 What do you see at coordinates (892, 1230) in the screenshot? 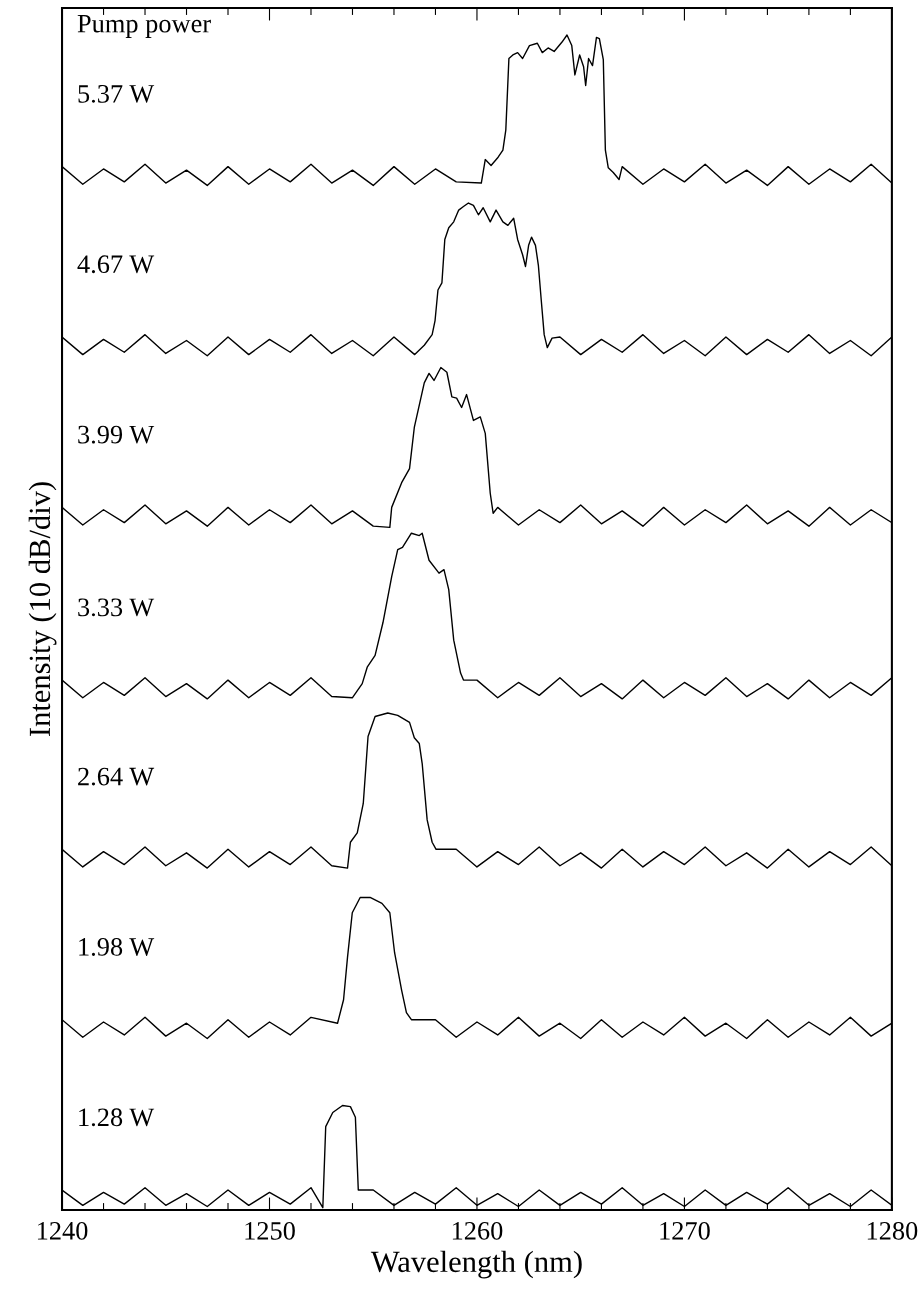
I see `x-tick-label: 1280` at bounding box center [892, 1230].